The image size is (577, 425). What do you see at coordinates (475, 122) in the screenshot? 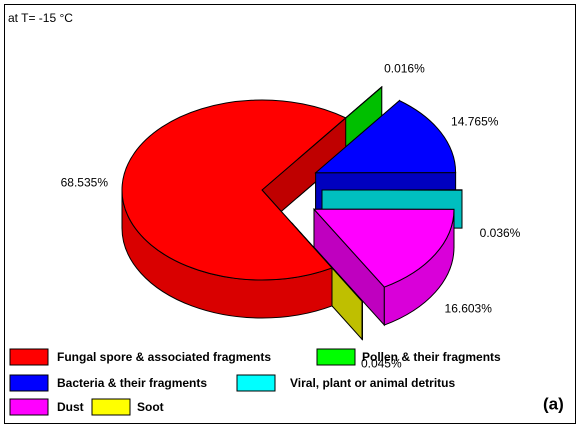
I see `value-label: 14.765%` at bounding box center [475, 122].